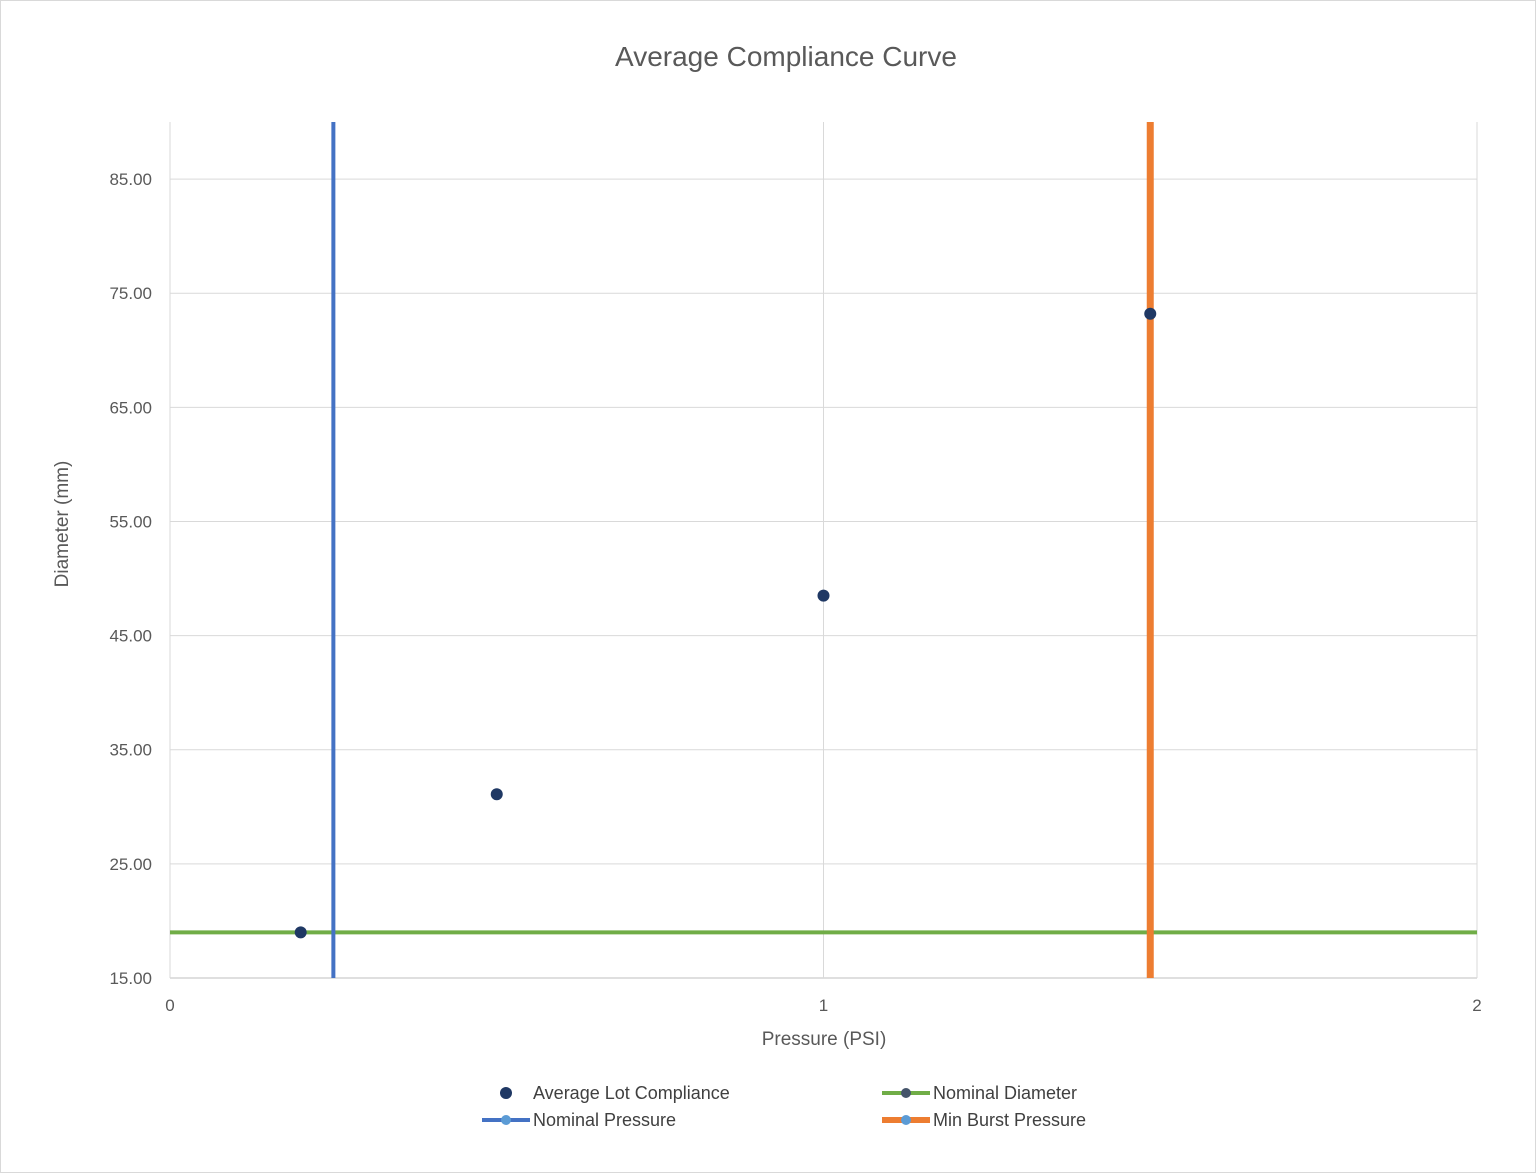 Image resolution: width=1536 pixels, height=1173 pixels. I want to click on y-axis-title: Diameter (mm), so click(62, 524).